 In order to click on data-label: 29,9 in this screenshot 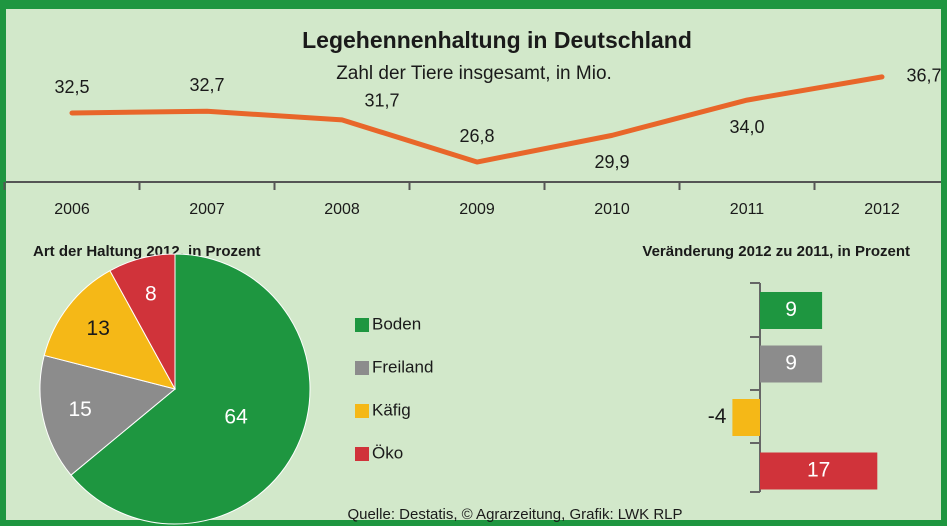, I will do `click(611, 162)`.